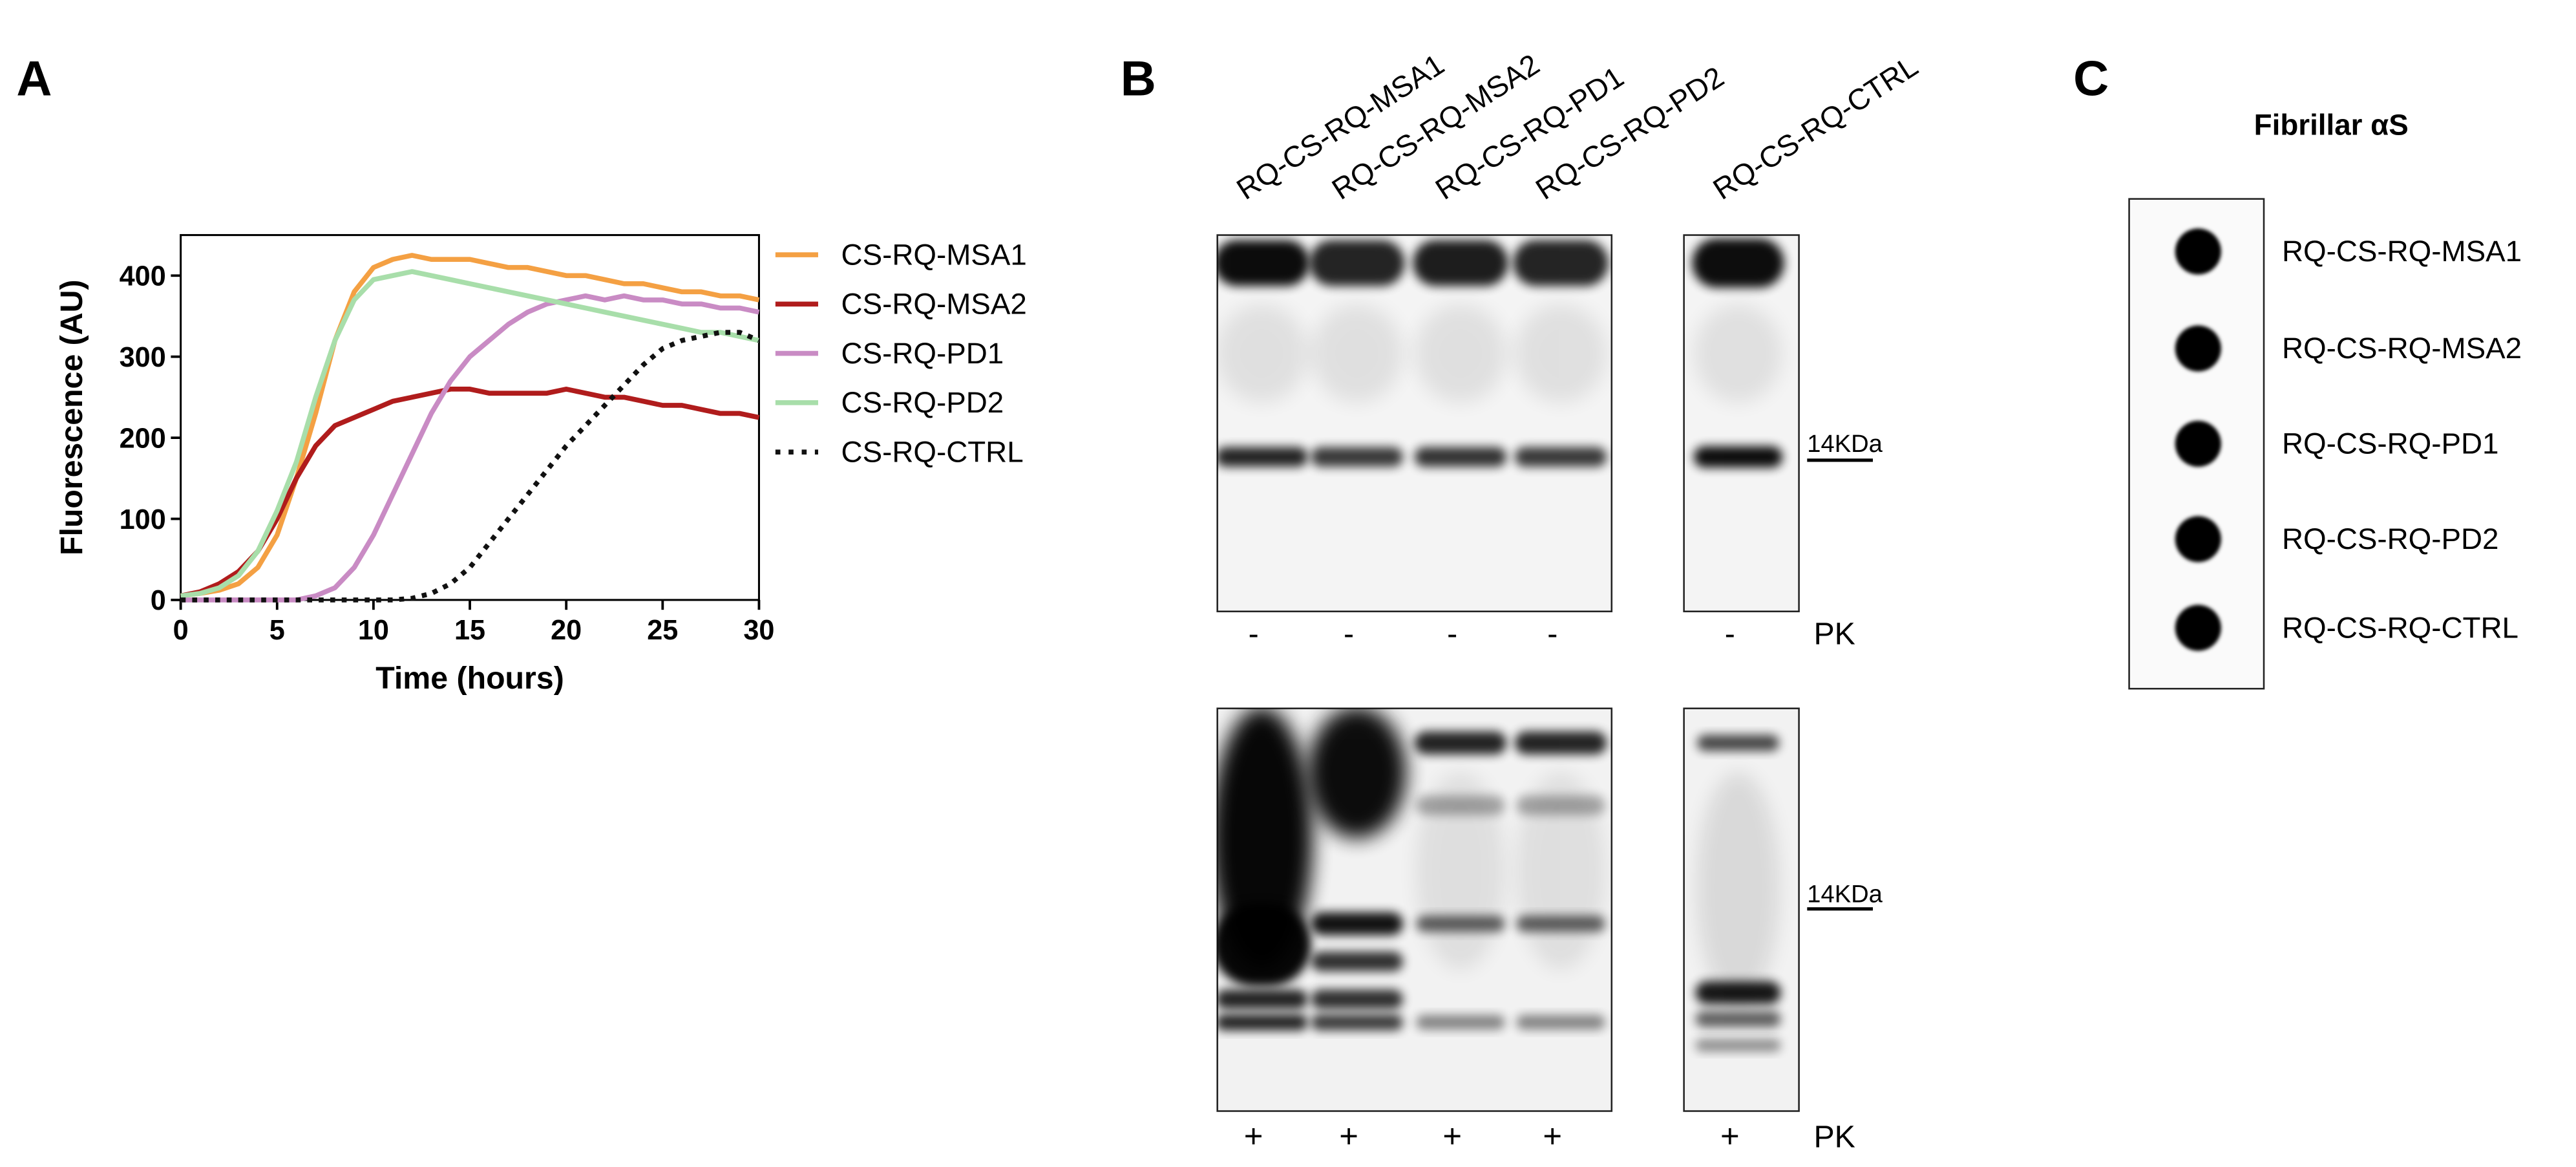  Describe the element at coordinates (758, 630) in the screenshot. I see `x-tick-label: 30` at that location.